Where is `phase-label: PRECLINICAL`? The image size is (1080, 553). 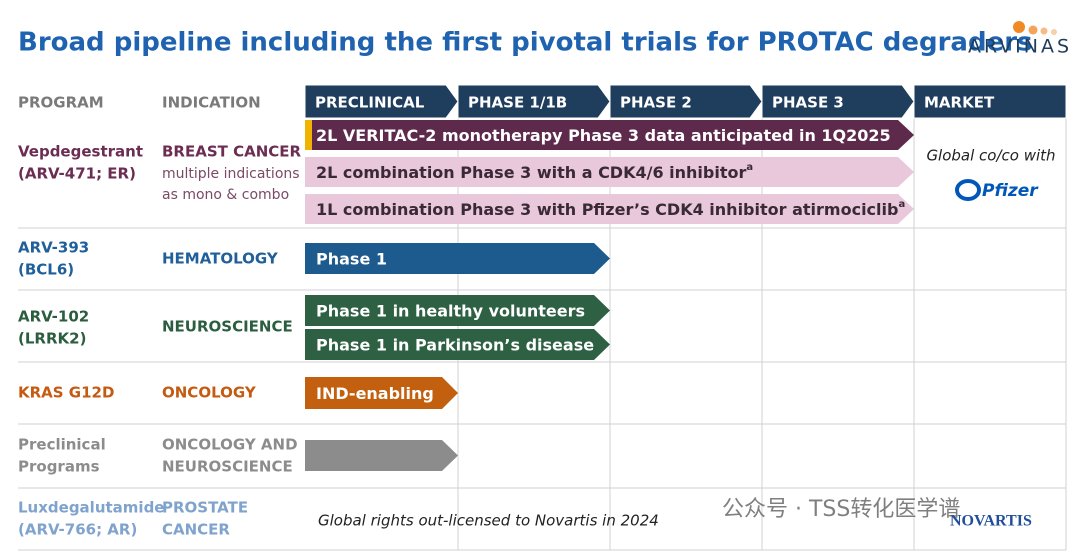 phase-label: PRECLINICAL is located at coordinates (370, 103).